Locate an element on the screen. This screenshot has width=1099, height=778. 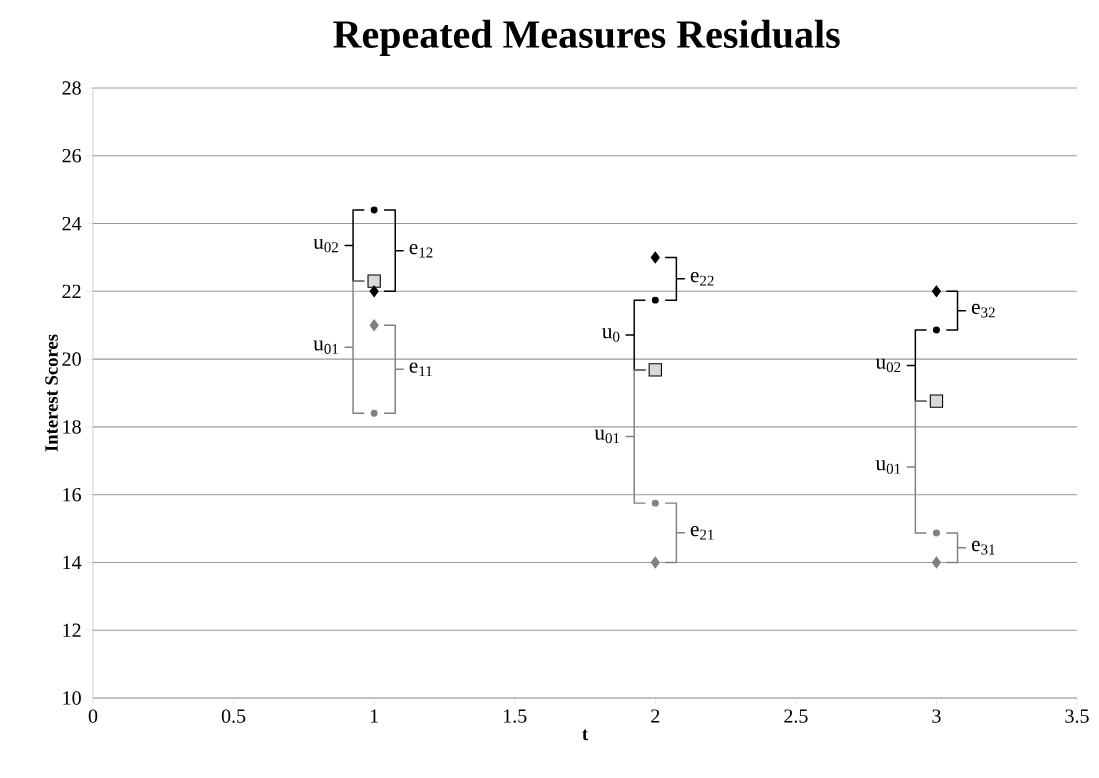
x-tick-label: 1.5 is located at coordinates (515, 716).